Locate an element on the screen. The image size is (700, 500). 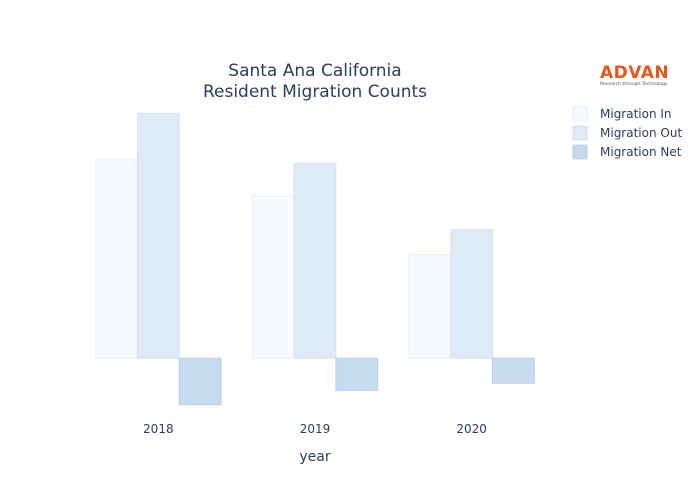
chart-title-line-2: Resident Migration Counts is located at coordinates (315, 92).